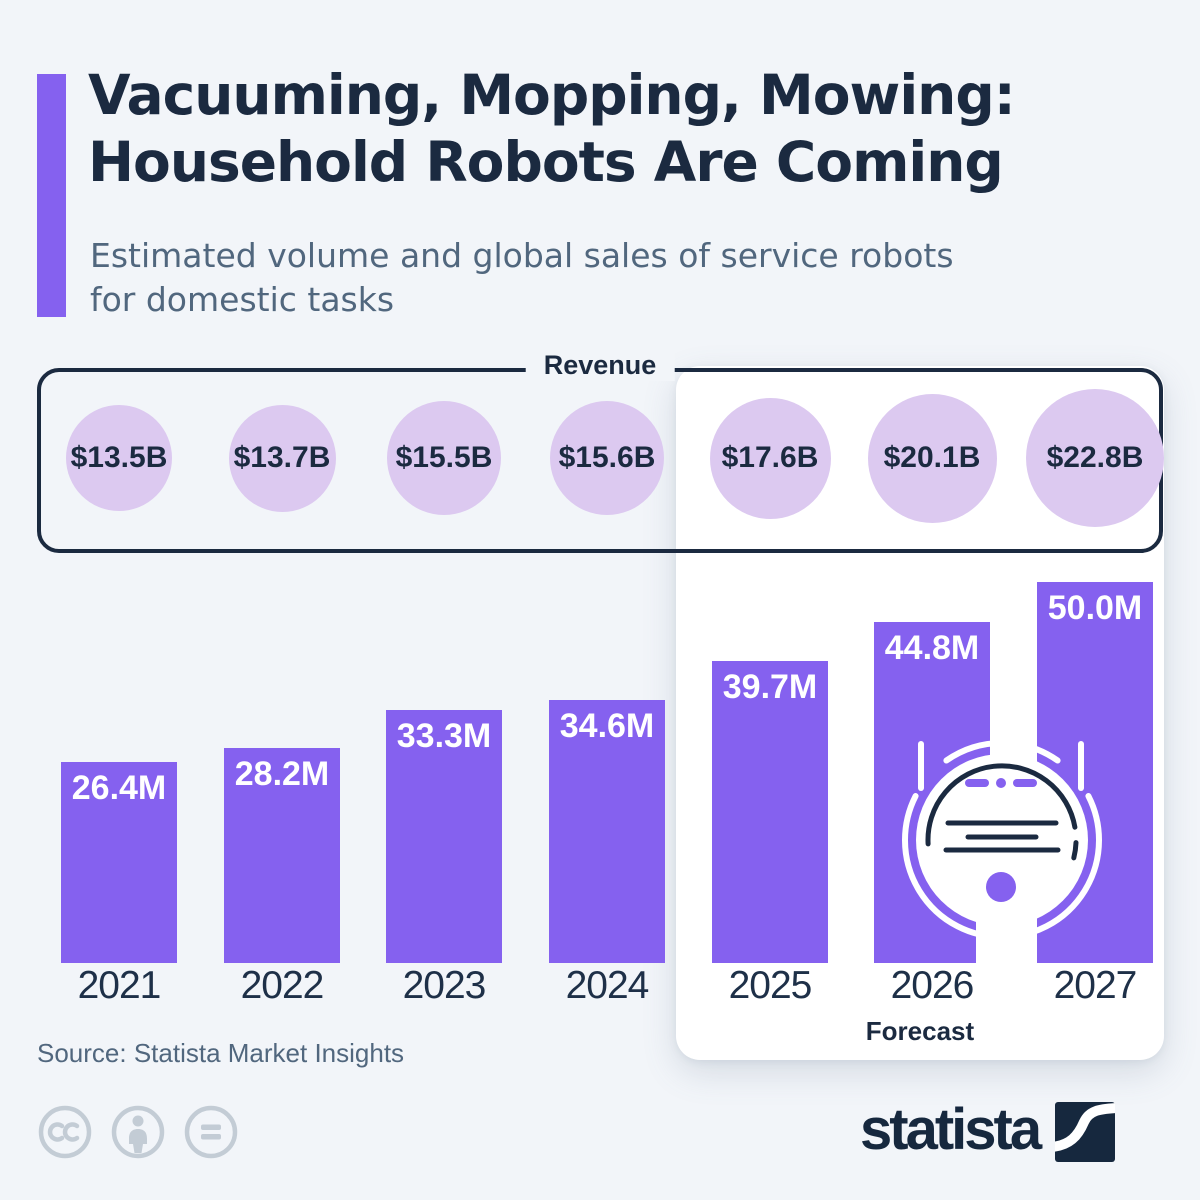 This screenshot has height=1200, width=1200. I want to click on bar-value-label: 39.7M, so click(770, 687).